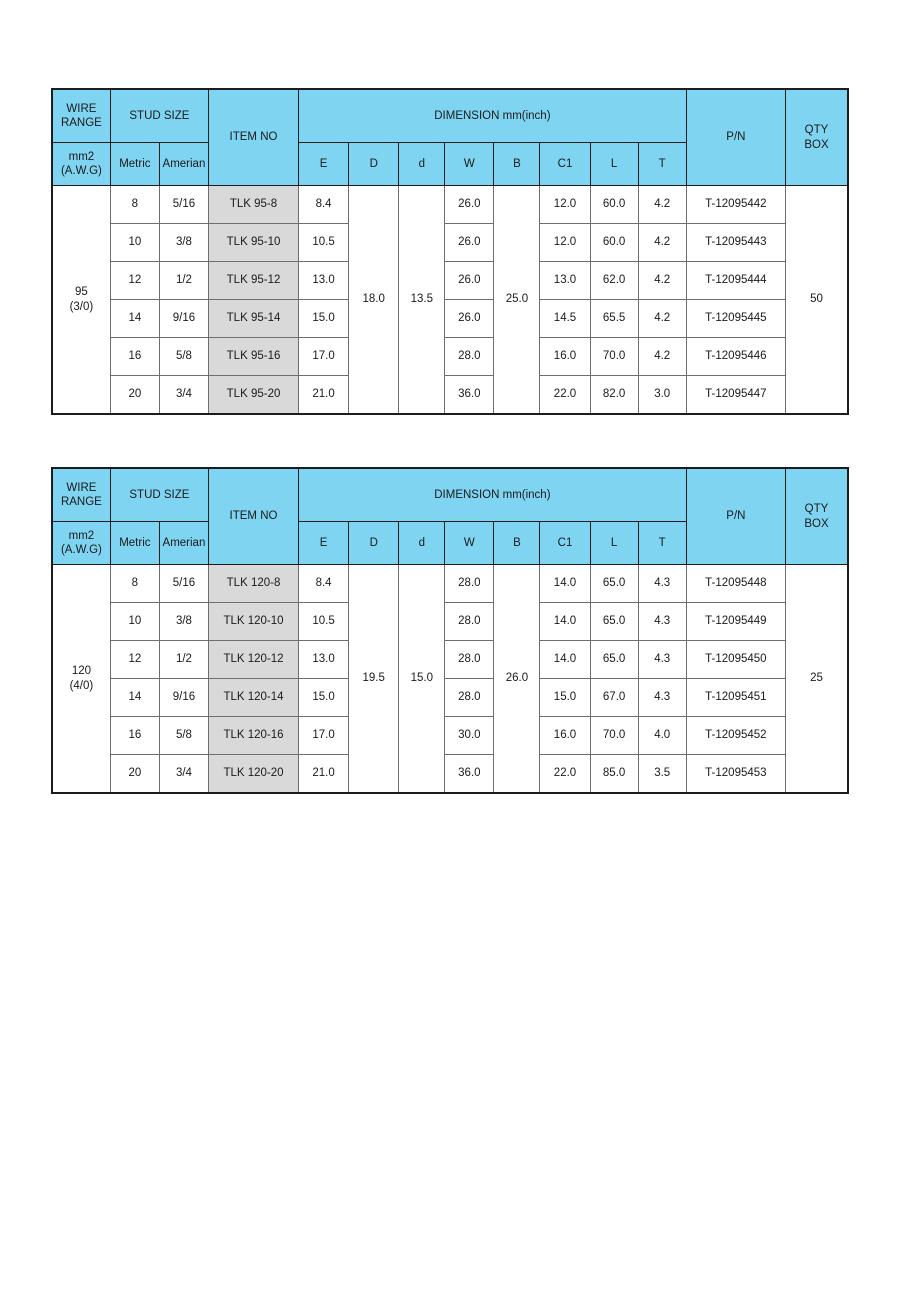  I want to click on header-dim-d: d, so click(422, 164).